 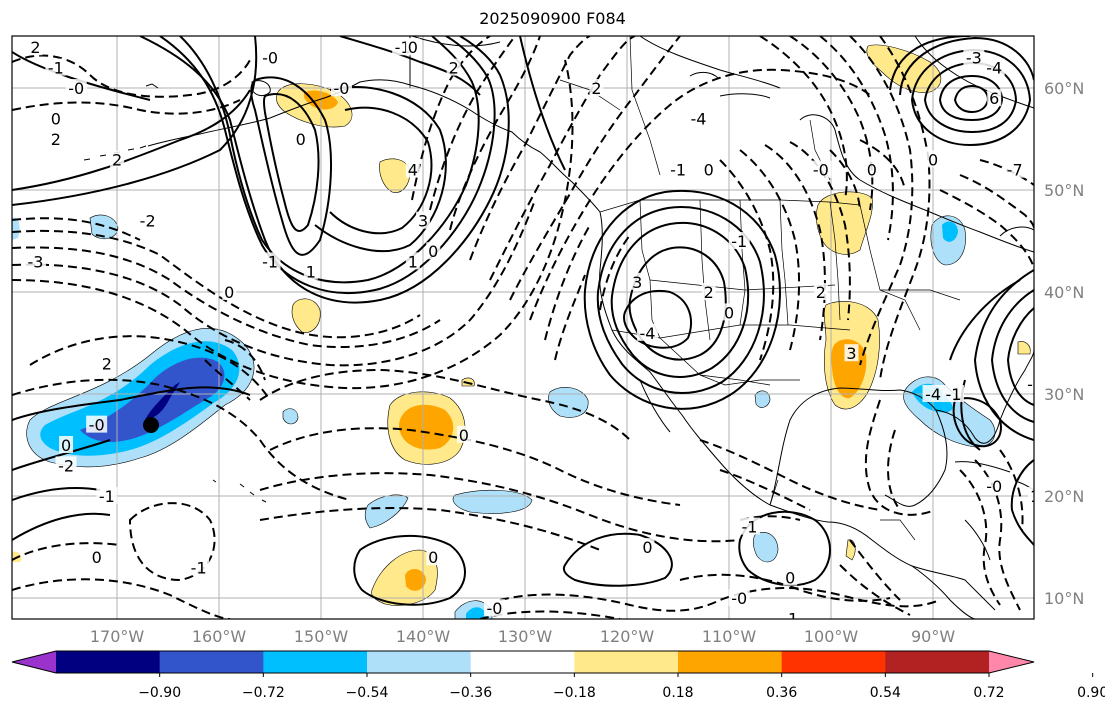 I want to click on contour-label: -7, so click(x=1015, y=170).